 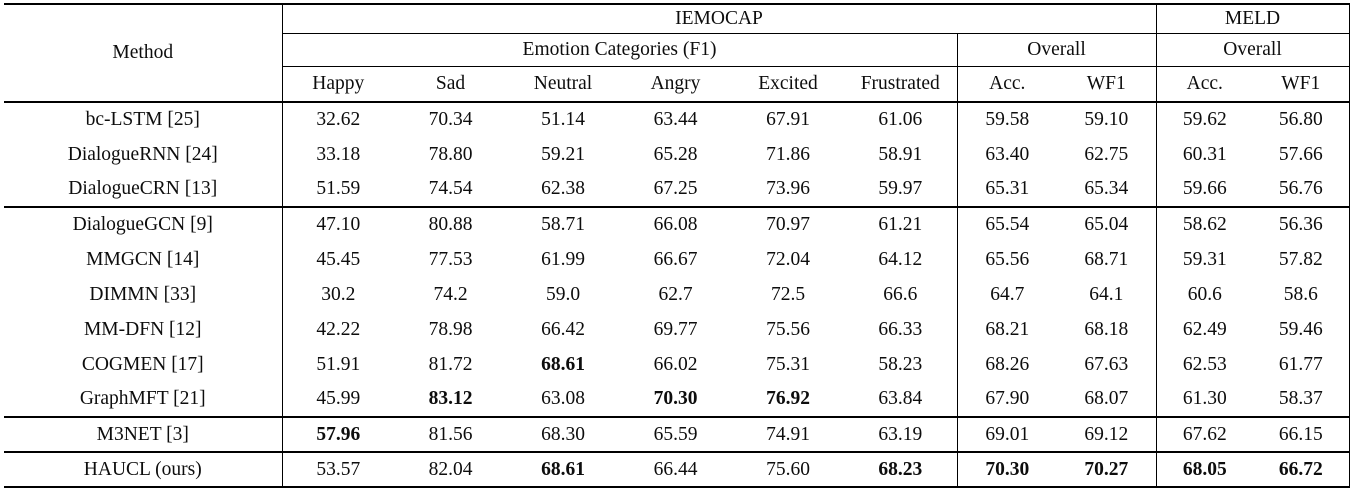 What do you see at coordinates (1006, 189) in the screenshot?
I see `value-cell: 65.31` at bounding box center [1006, 189].